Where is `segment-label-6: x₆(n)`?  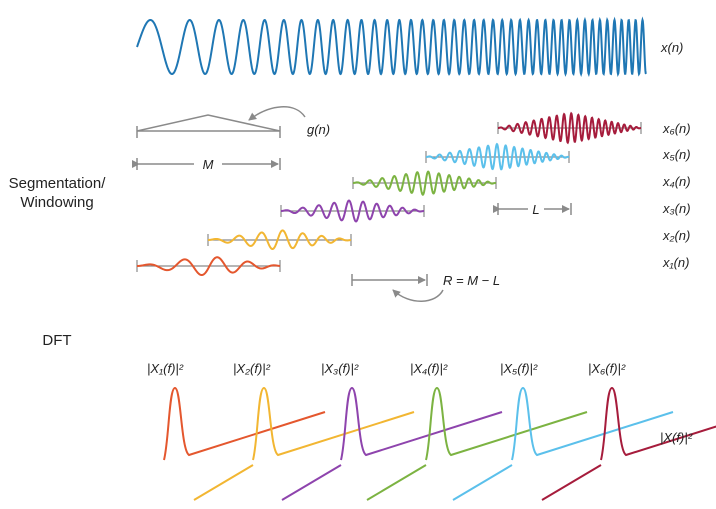 segment-label-6: x₆(n) is located at coordinates (676, 128).